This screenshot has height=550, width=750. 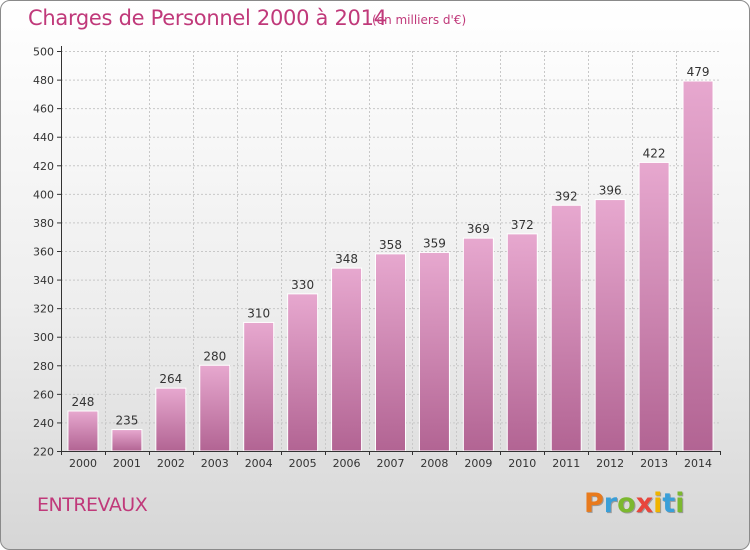 What do you see at coordinates (43, 280) in the screenshot?
I see `y-tick-label: 340` at bounding box center [43, 280].